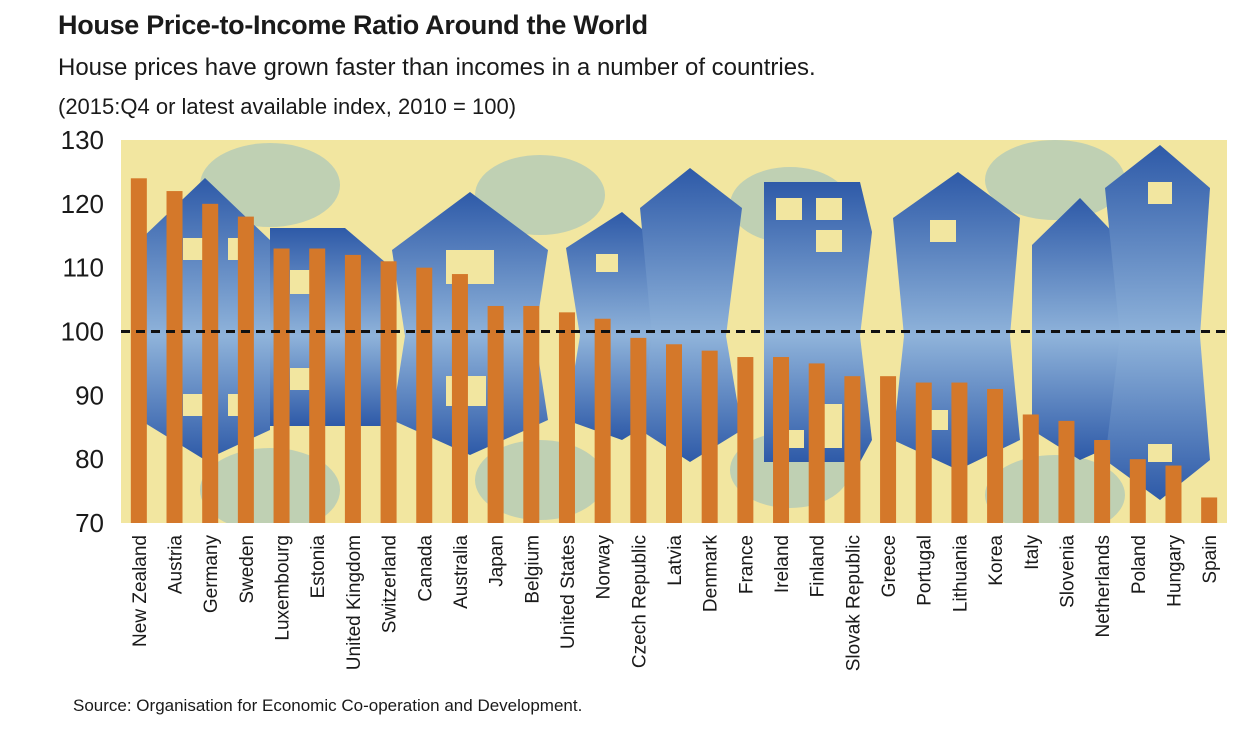  What do you see at coordinates (1139, 564) in the screenshot?
I see `x-tick-label: Poland` at bounding box center [1139, 564].